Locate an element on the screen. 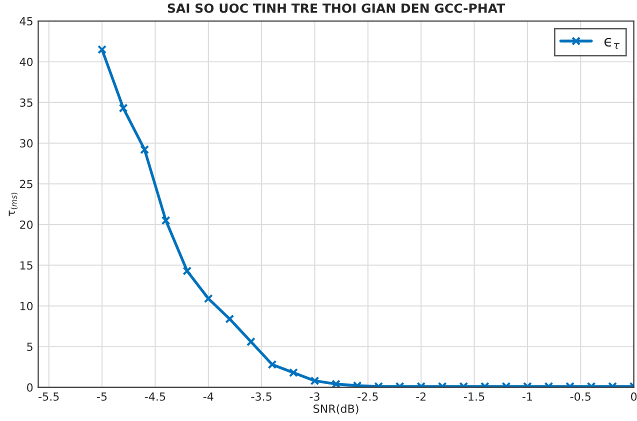  y-tick-label: 40 is located at coordinates (26, 62).